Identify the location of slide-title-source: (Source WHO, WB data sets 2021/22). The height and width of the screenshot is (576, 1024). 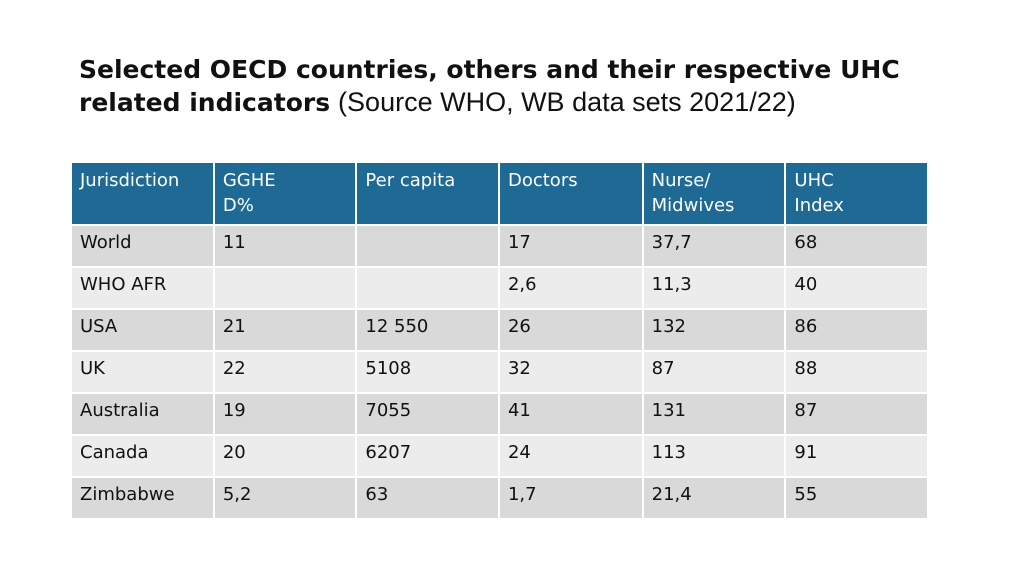
(567, 102).